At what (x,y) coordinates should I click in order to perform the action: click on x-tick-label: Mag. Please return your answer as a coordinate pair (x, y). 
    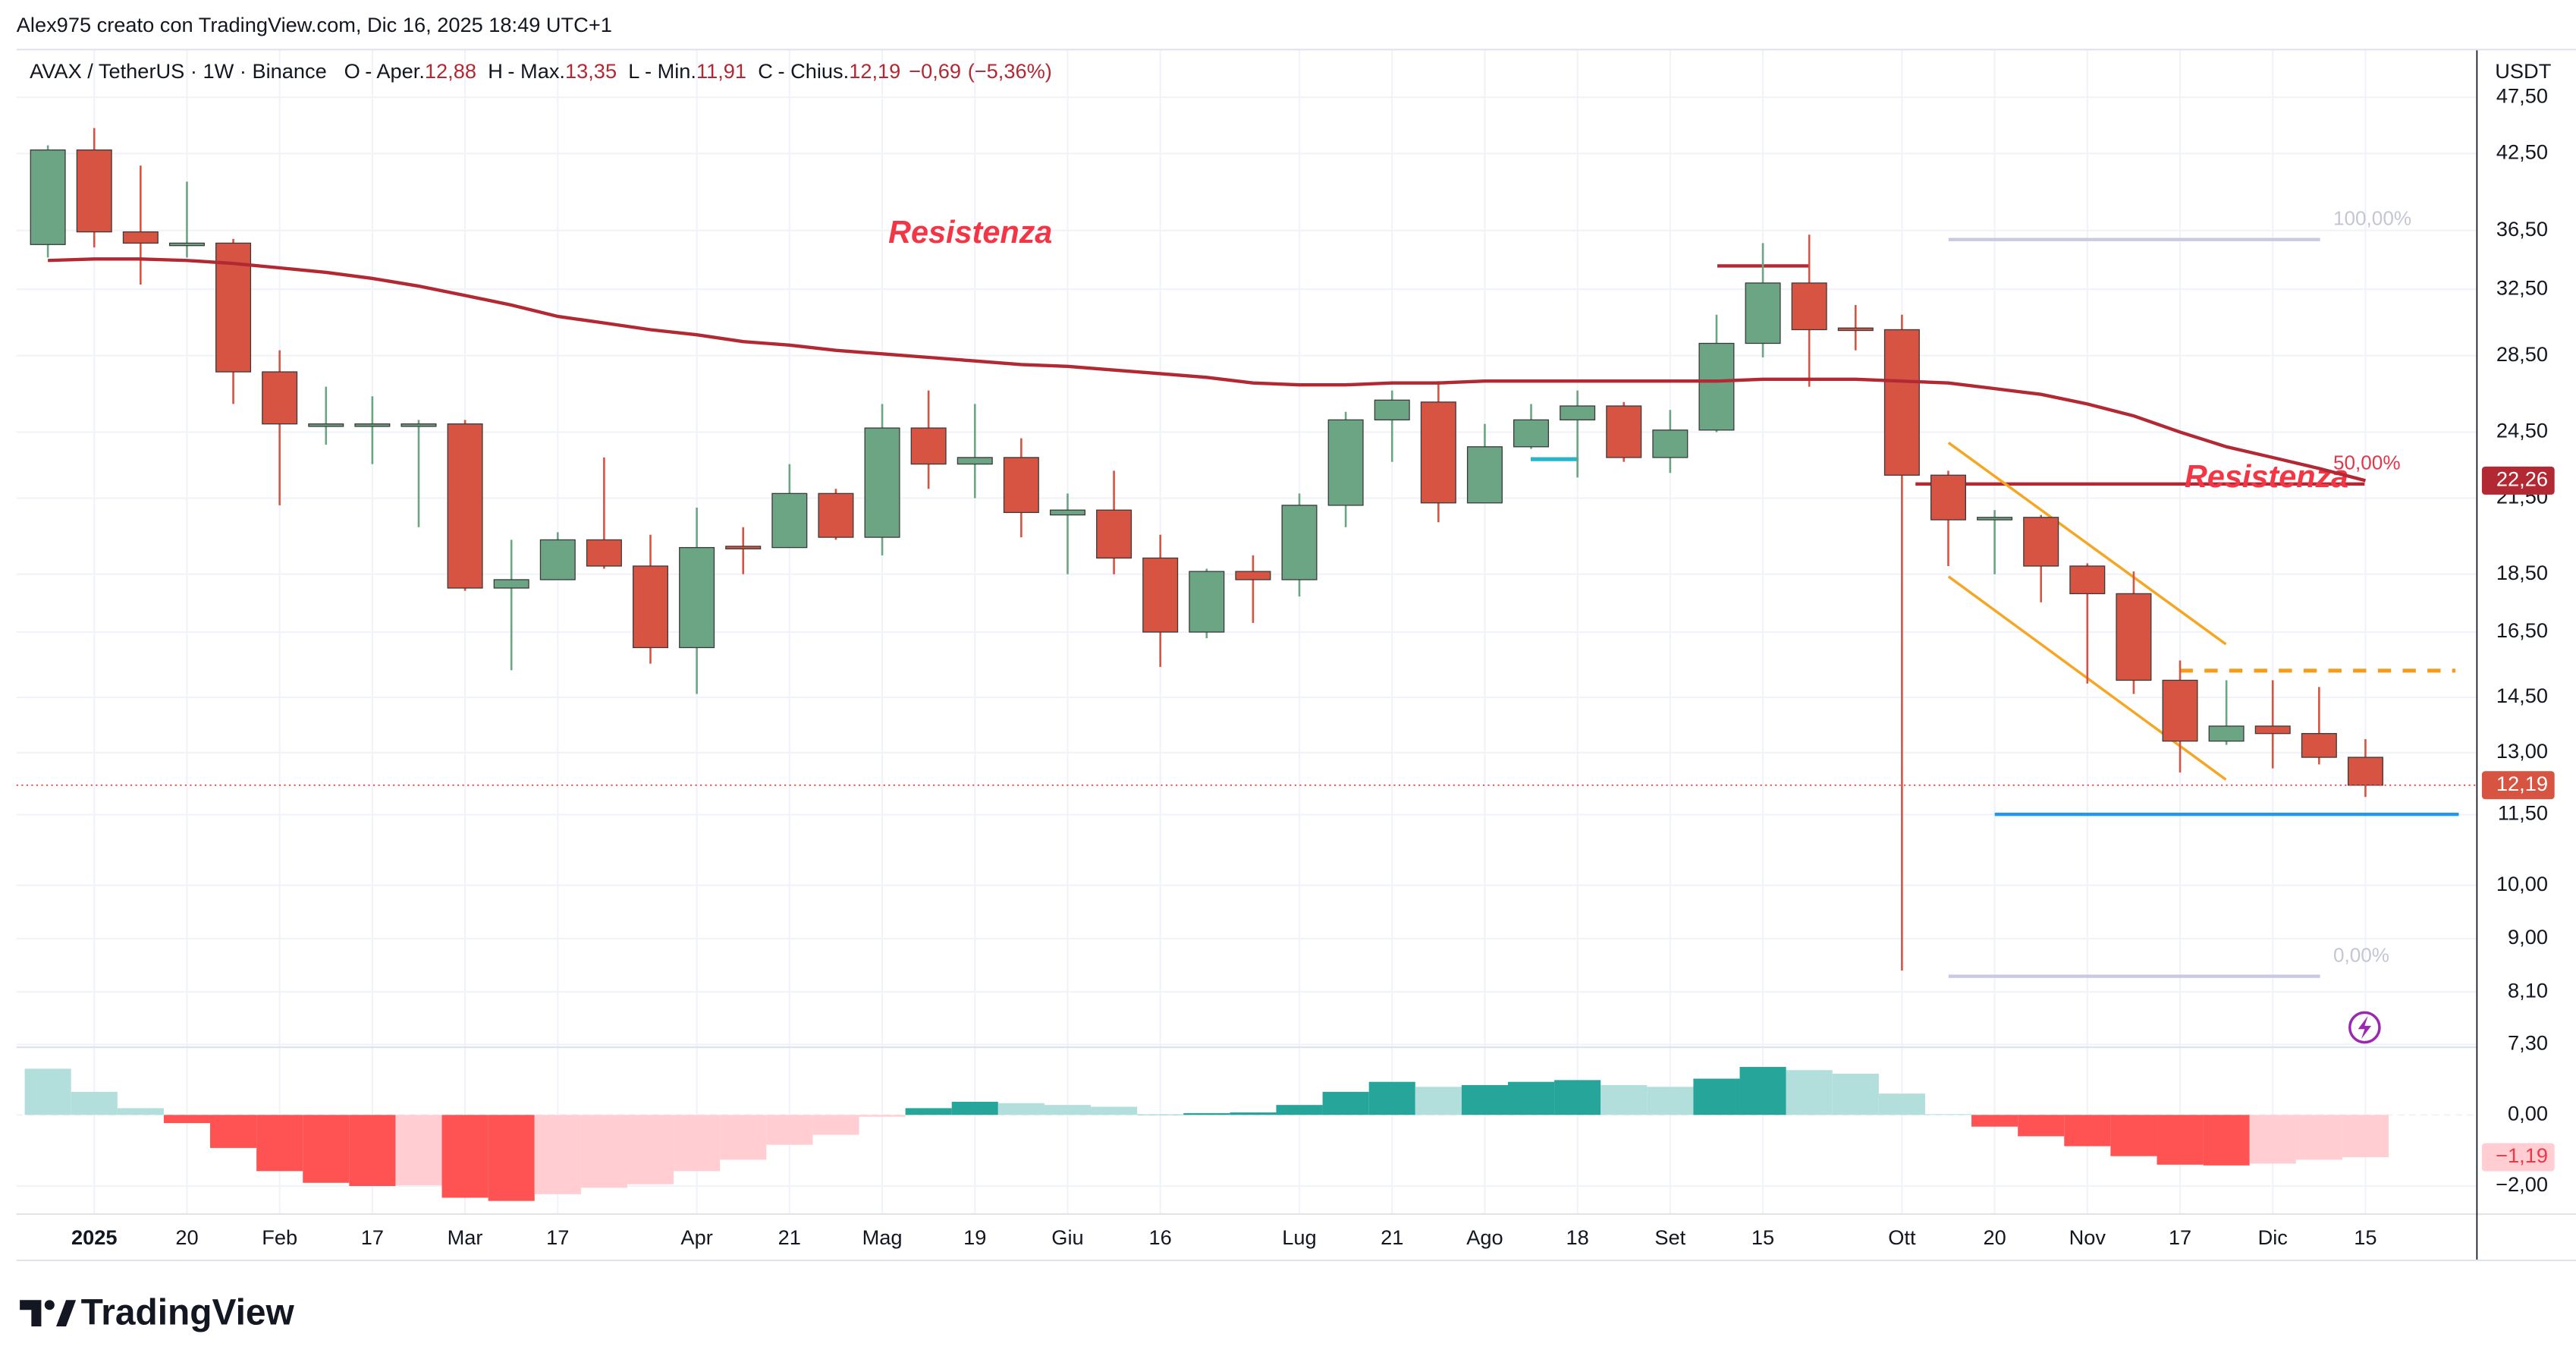
    Looking at the image, I should click on (882, 1237).